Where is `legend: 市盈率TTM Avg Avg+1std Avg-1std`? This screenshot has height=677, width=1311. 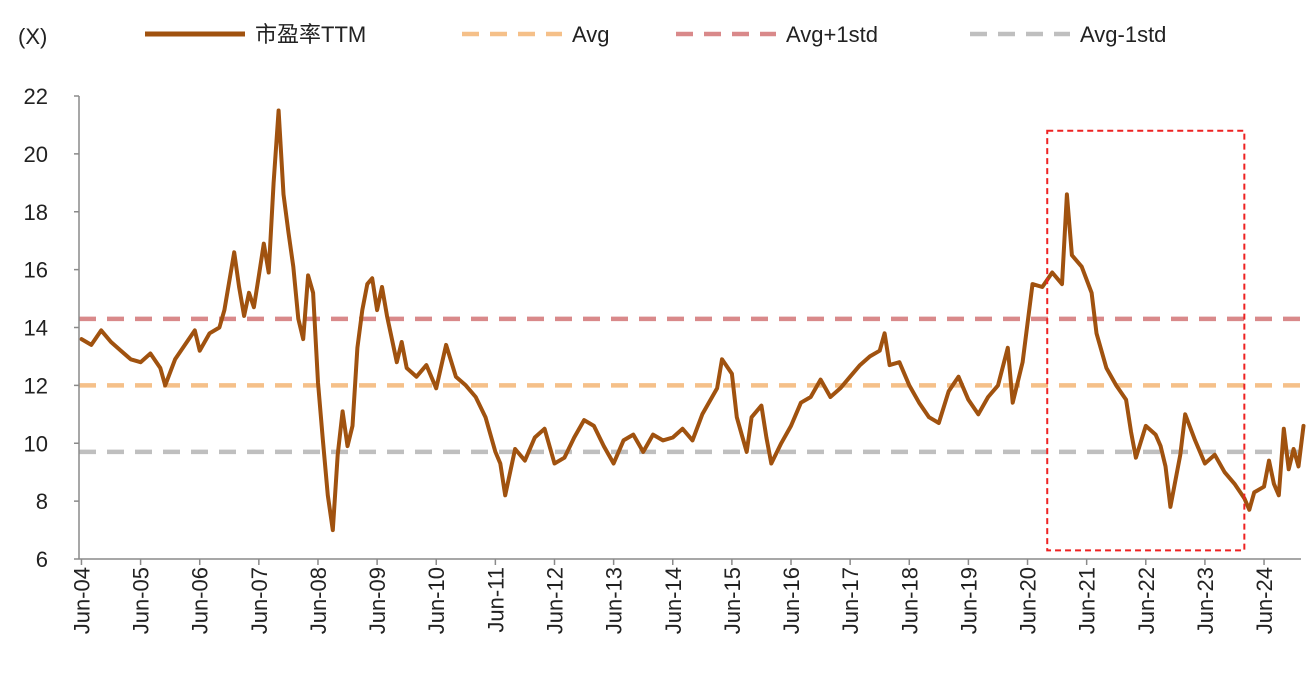
legend: 市盈率TTM Avg Avg+1std Avg-1std is located at coordinates (655, 34).